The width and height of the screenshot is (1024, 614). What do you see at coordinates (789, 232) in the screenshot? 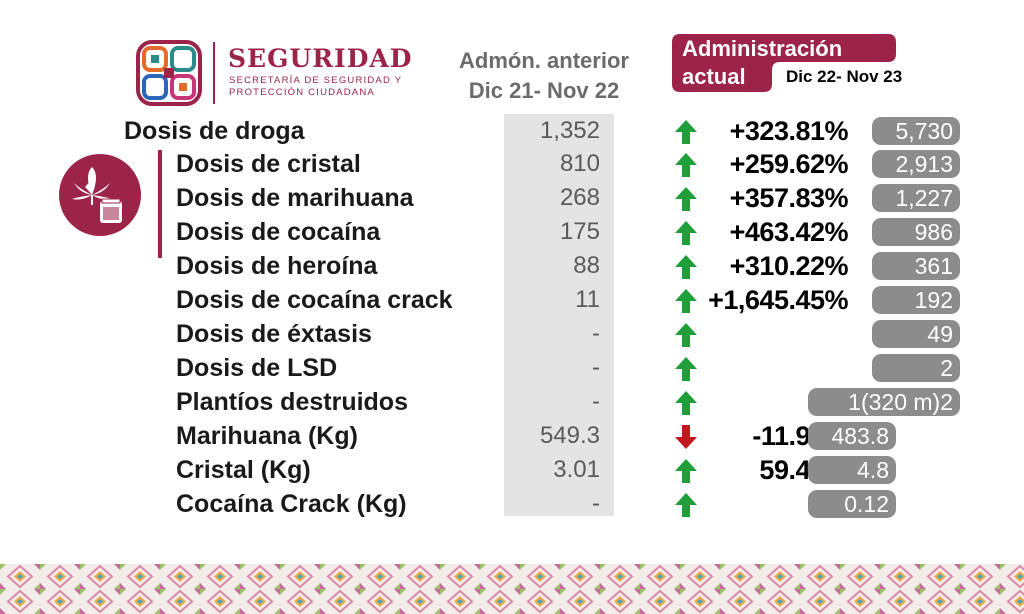
I see `row-percent-change: +463.42%` at bounding box center [789, 232].